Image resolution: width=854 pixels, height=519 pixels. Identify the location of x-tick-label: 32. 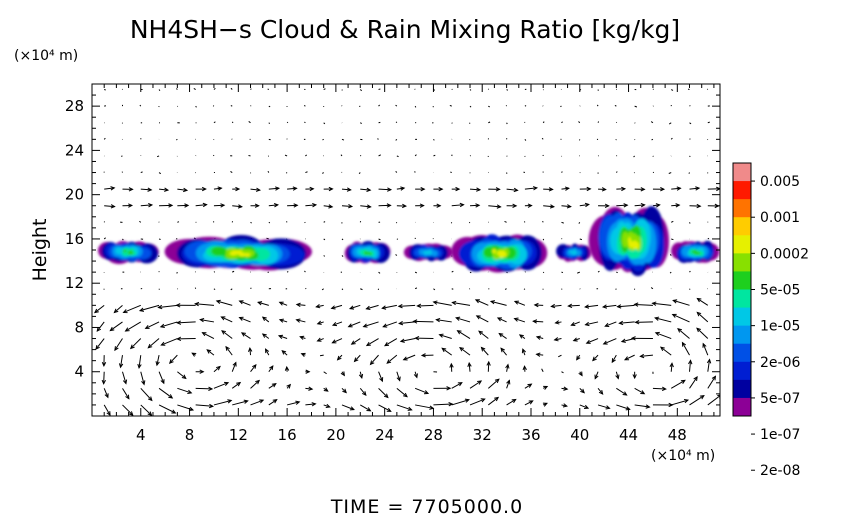
(482, 435).